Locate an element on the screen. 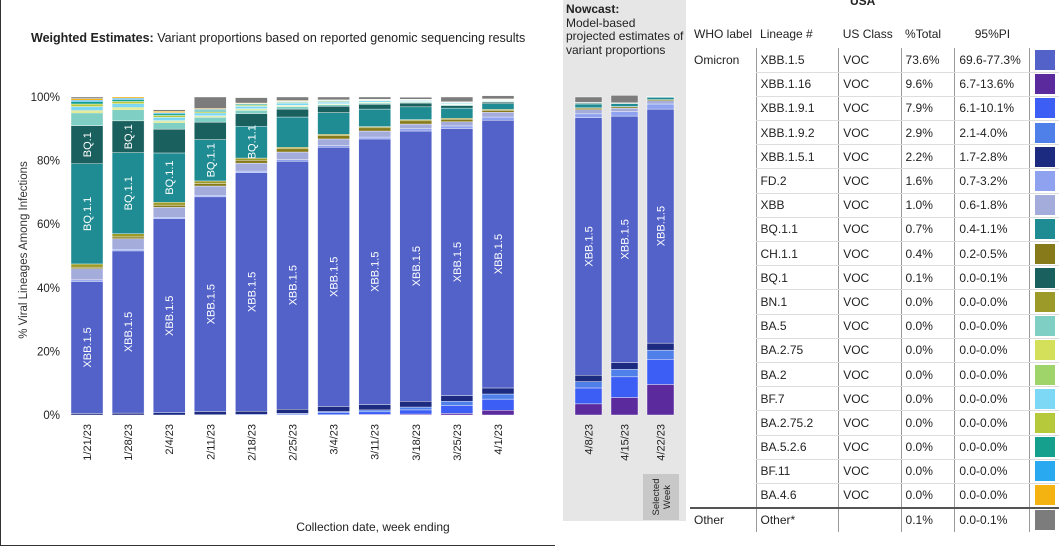 Image resolution: width=1059 pixels, height=546 pixels. table-row: Other Other* 0.1% 0.0-0.1% is located at coordinates (874, 519).